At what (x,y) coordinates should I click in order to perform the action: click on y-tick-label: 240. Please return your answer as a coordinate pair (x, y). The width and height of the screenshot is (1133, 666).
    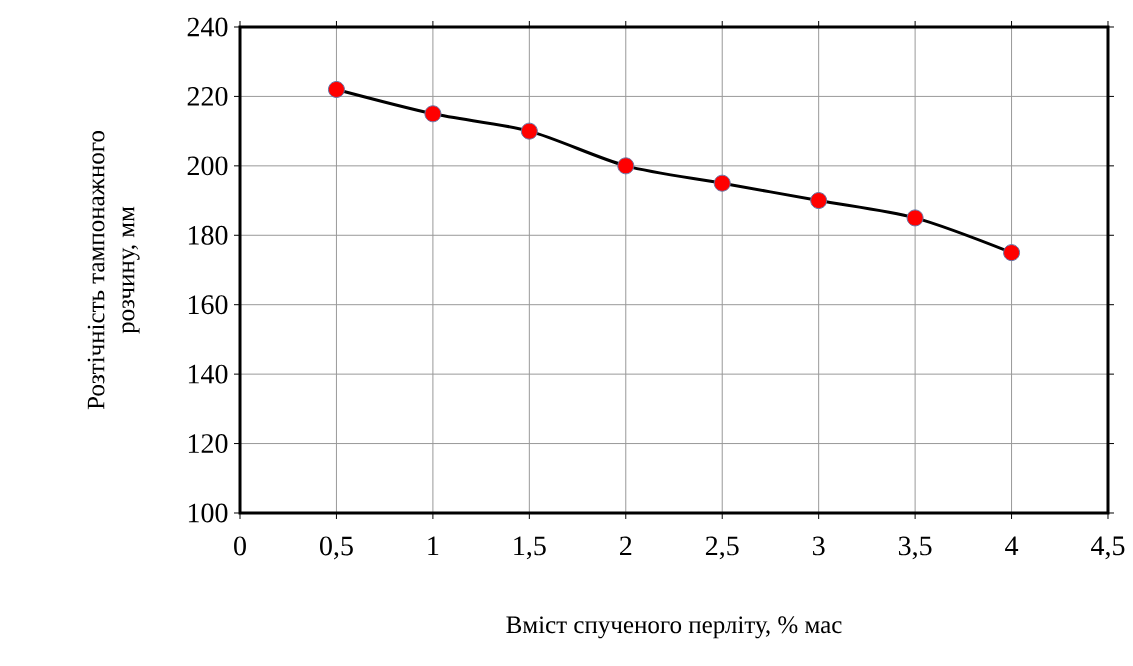
    Looking at the image, I should click on (207, 27).